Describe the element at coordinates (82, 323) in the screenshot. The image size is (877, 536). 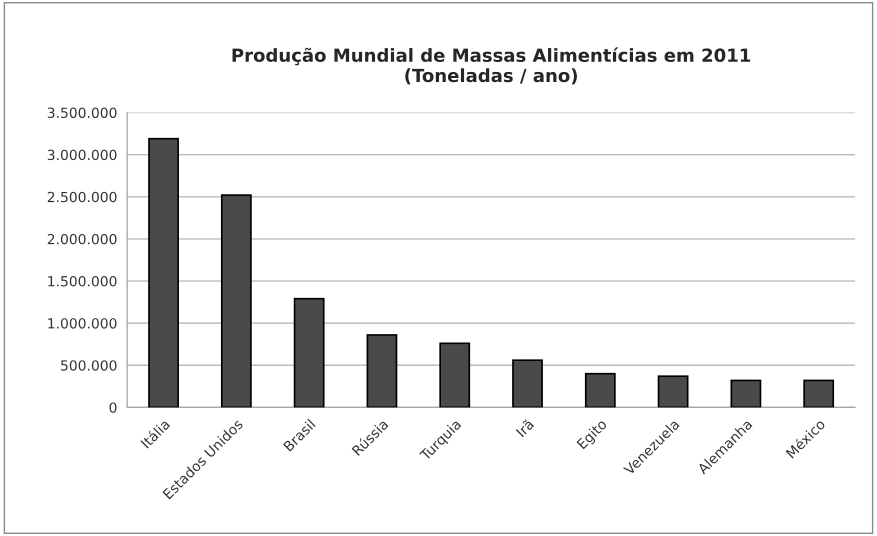
I see `y-tick-label: 1.000.000` at that location.